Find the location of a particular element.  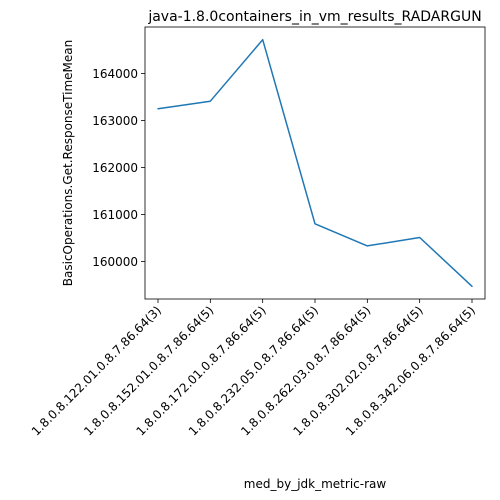

y-axis: 160000 161000 162000 163000 164000 is located at coordinates (118, 168).